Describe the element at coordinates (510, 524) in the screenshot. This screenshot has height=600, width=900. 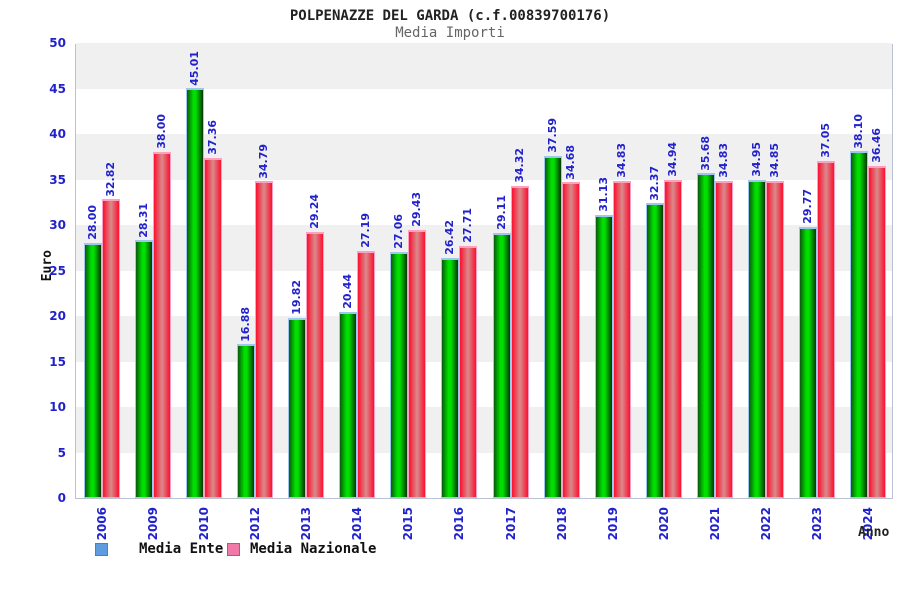
I see `x-axis-tick-label: 2017` at that location.